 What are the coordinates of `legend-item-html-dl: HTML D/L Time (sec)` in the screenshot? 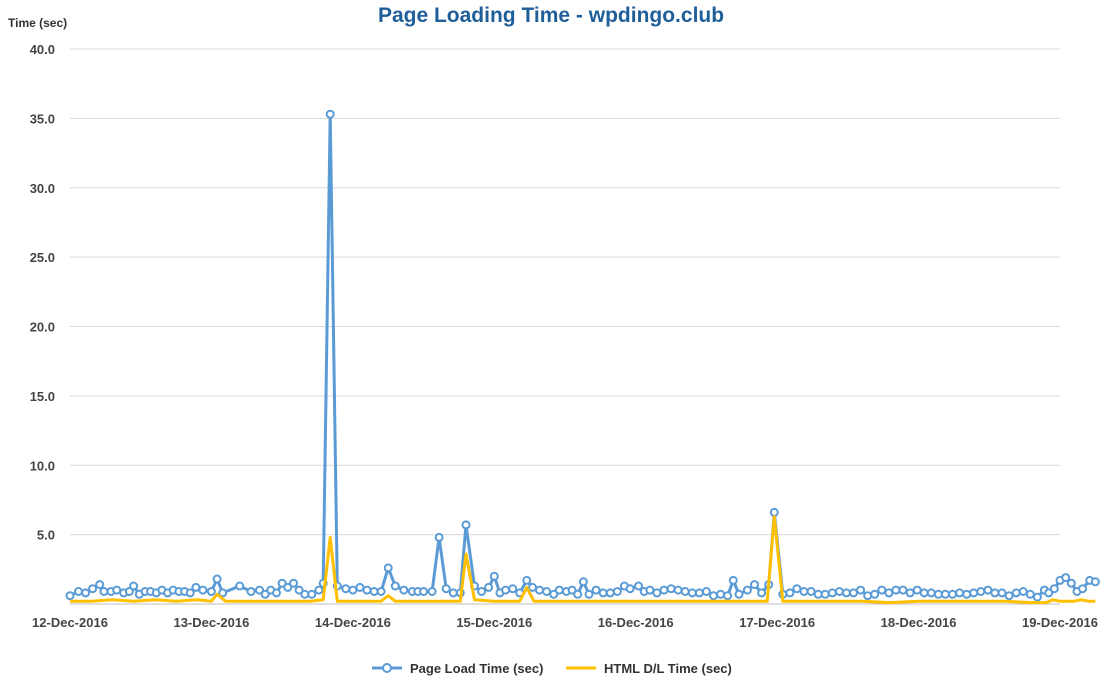 It's located at (649, 668).